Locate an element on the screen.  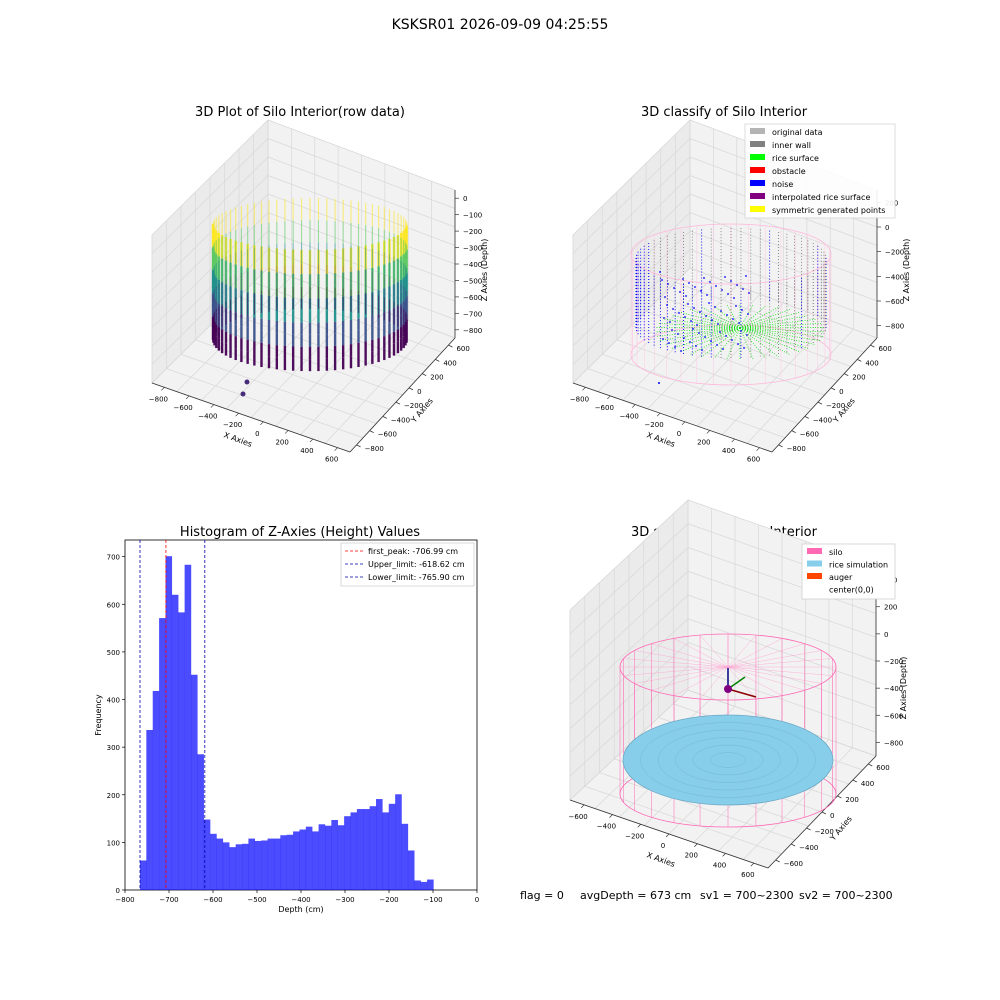
chart1-x-tick-label: −200 is located at coordinates (232, 425).